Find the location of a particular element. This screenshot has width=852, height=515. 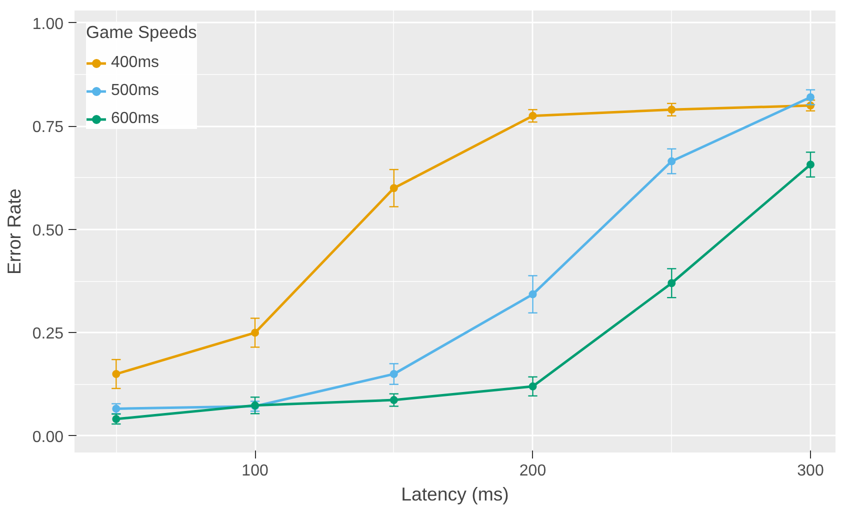

legend-label: 600ms is located at coordinates (135, 119).